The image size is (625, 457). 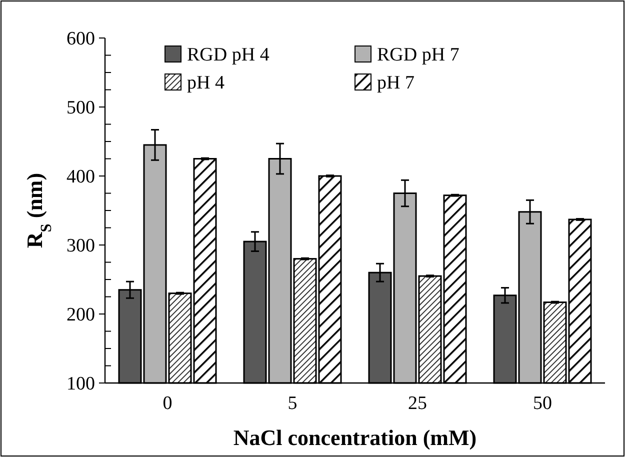 What do you see at coordinates (355, 437) in the screenshot?
I see `x-axis-title: NaCl concentration (mM)` at bounding box center [355, 437].